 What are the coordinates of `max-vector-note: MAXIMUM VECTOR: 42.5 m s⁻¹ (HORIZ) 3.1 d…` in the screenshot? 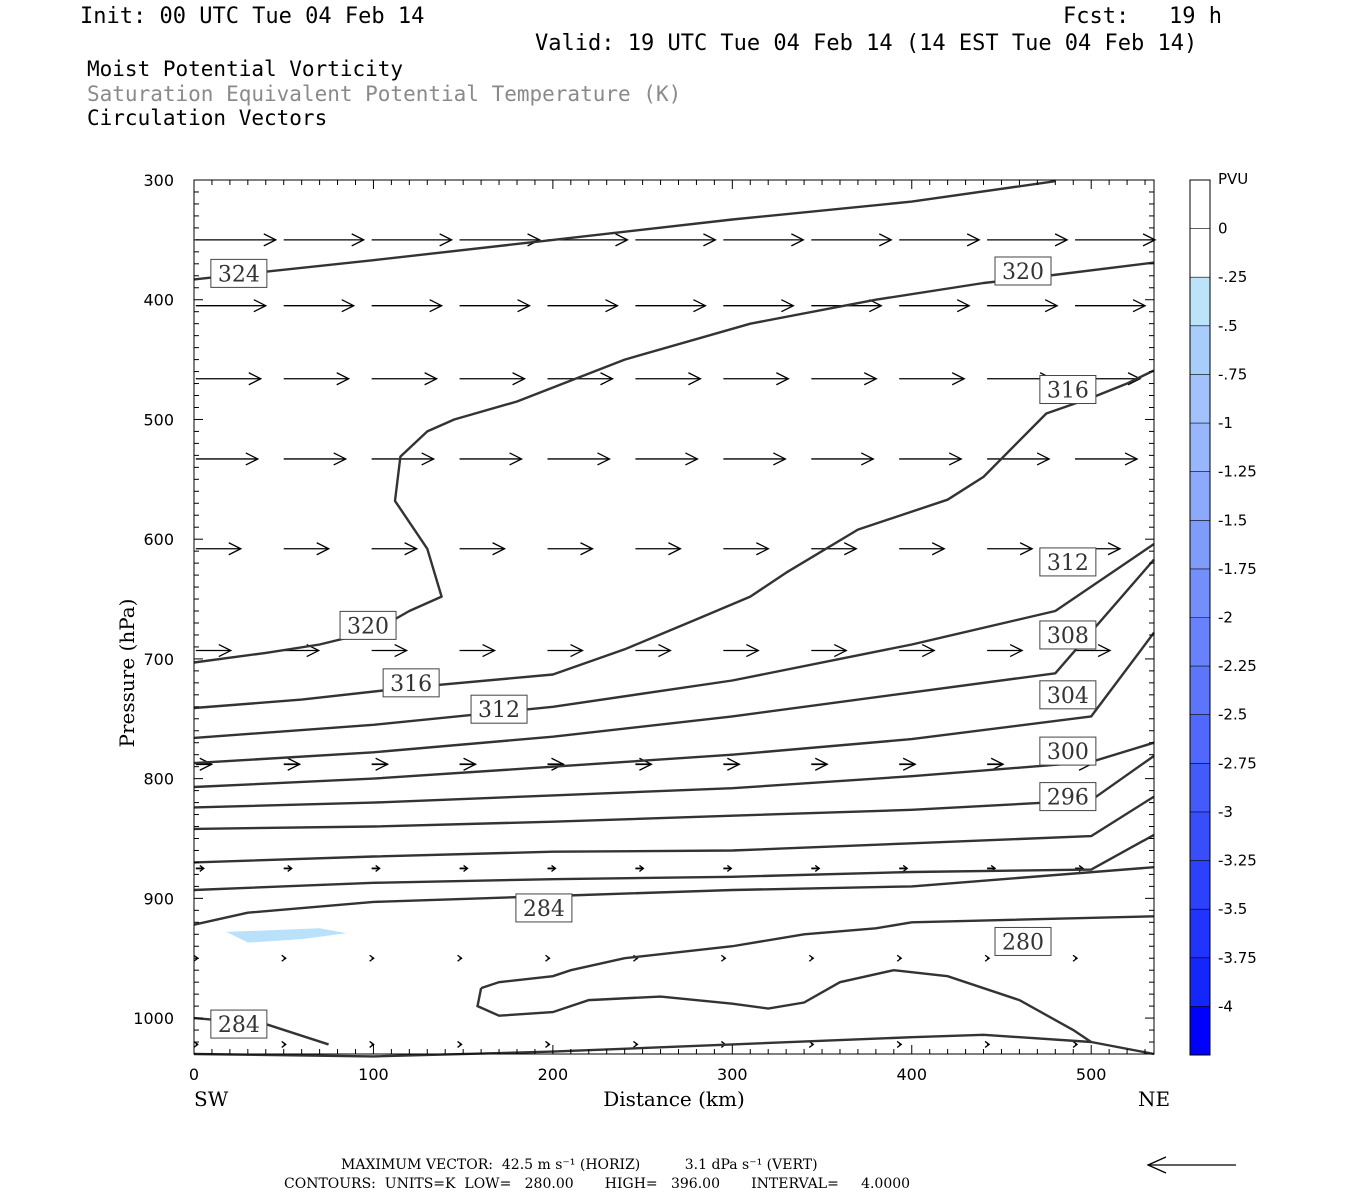 It's located at (579, 1165).